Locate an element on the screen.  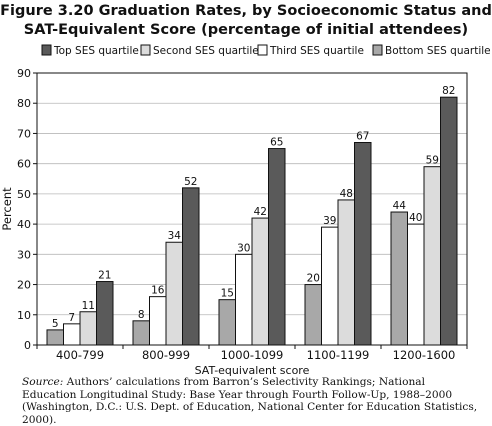
data-label: 8 is located at coordinates (141, 315).